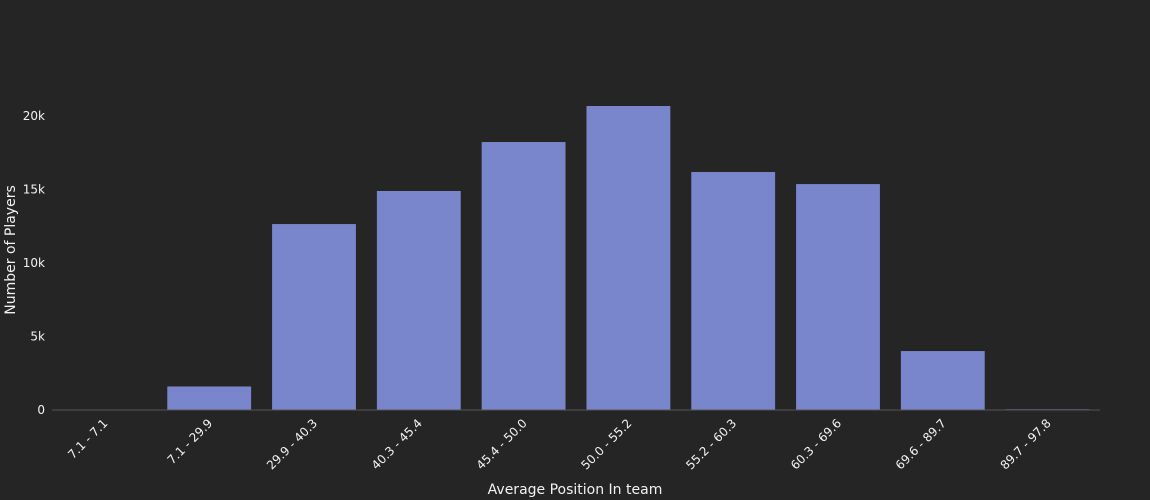  I want to click on y-tick-label: 5k, so click(37, 337).